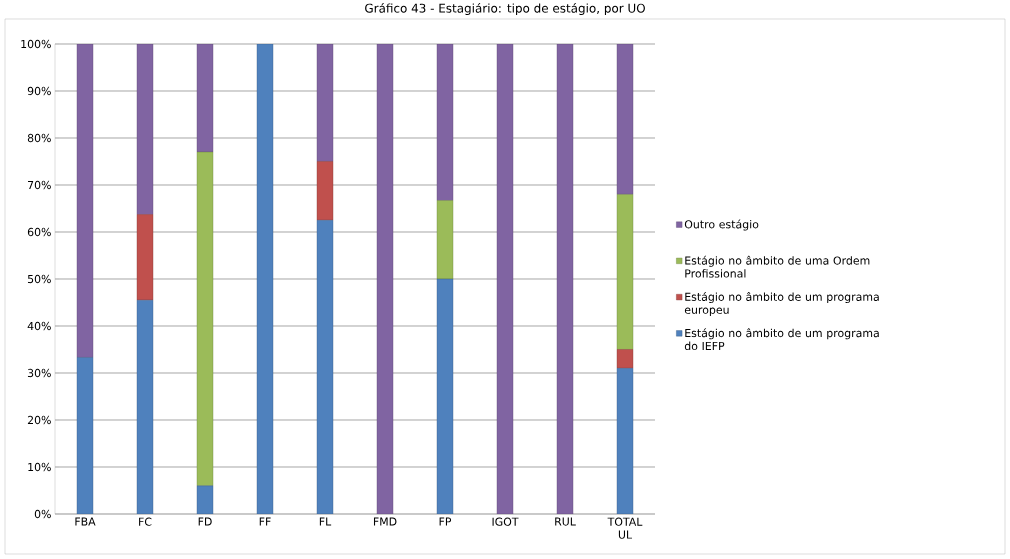 The width and height of the screenshot is (1010, 559). Describe the element at coordinates (39, 279) in the screenshot. I see `y-tick-label: 50%` at that location.